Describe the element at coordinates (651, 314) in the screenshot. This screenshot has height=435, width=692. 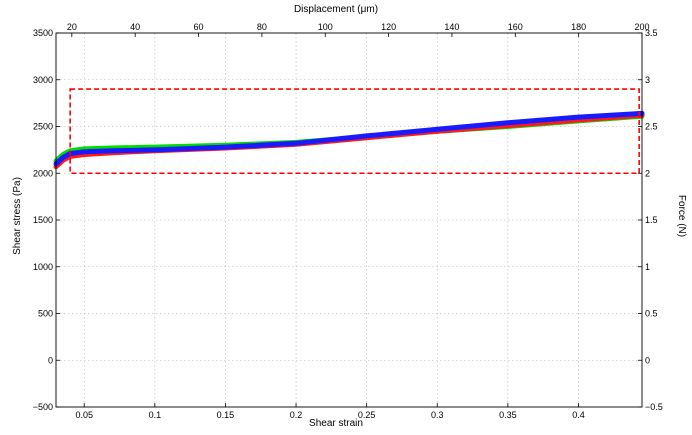
I see `right-tick-label: 0.5` at that location.